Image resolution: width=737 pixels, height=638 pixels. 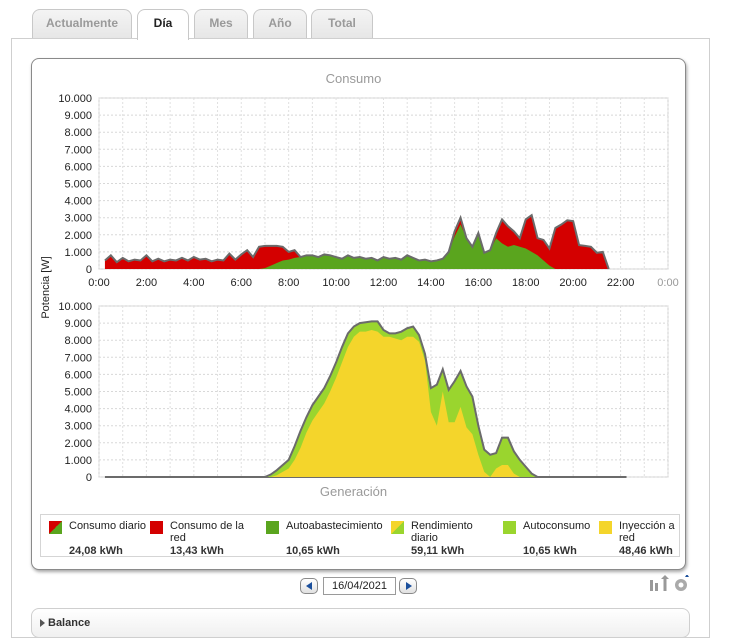 I want to click on y-axis-label: Potencia [W], so click(x=46, y=287).